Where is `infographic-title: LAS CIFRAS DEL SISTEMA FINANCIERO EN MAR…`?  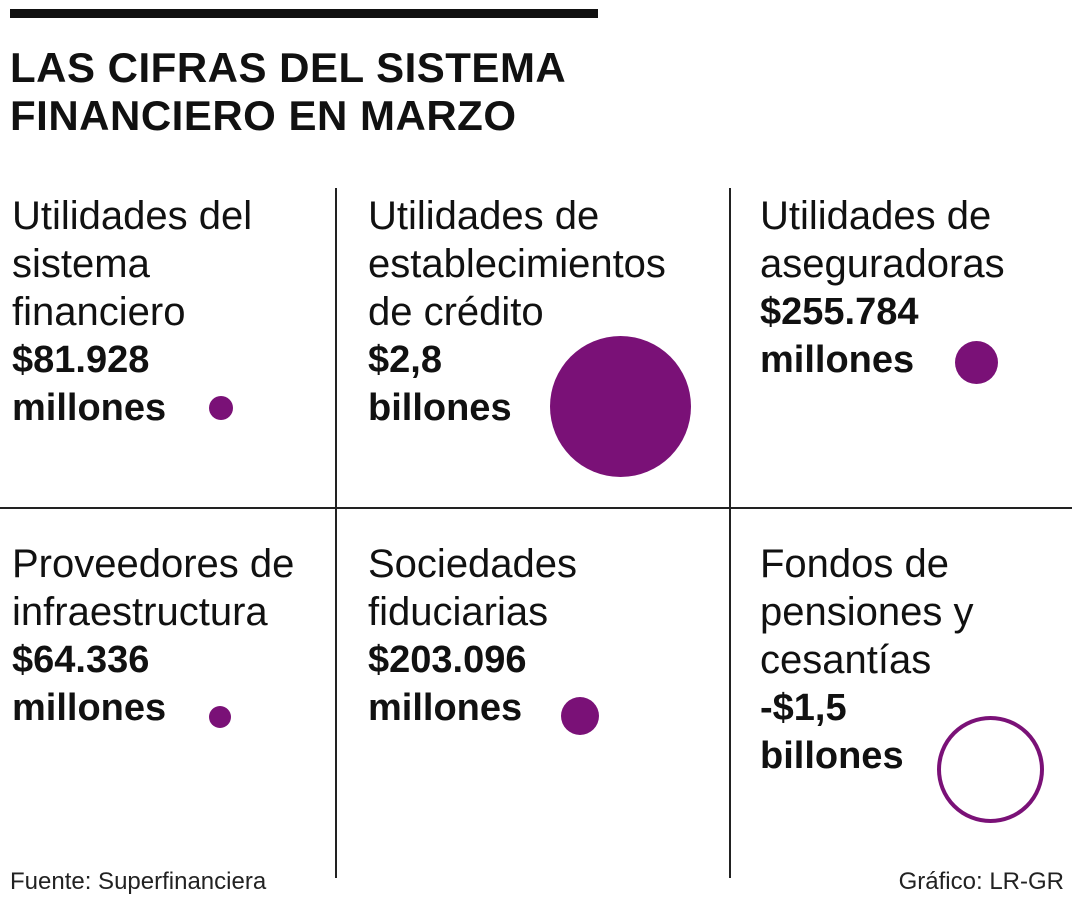 infographic-title: LAS CIFRAS DEL SISTEMA FINANCIERO EN MAR… is located at coordinates (288, 92).